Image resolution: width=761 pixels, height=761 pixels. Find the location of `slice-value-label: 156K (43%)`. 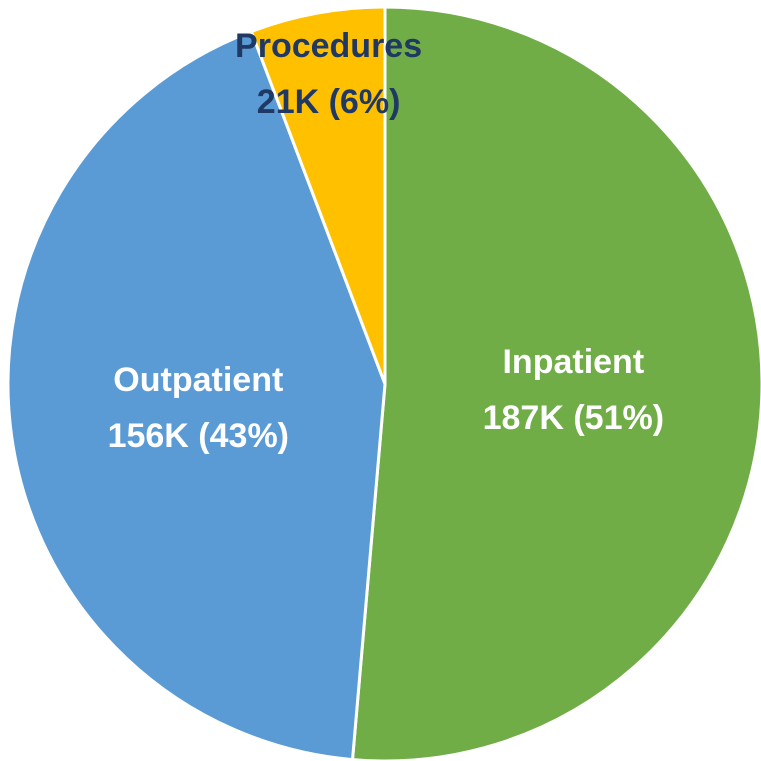

slice-value-label: 156K (43%) is located at coordinates (198, 436).